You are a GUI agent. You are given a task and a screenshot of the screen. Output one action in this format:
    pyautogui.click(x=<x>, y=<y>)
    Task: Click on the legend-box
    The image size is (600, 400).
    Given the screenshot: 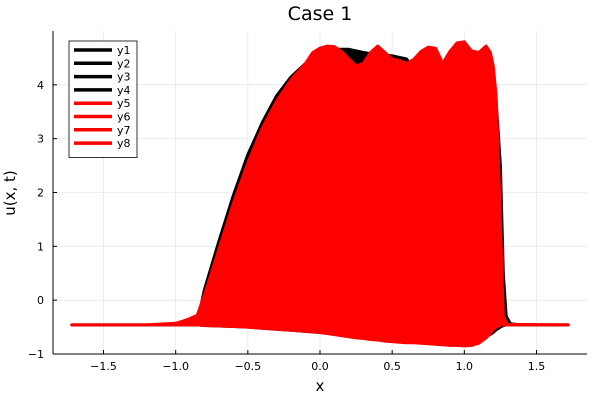 What is the action you would take?
    pyautogui.click(x=103, y=99)
    